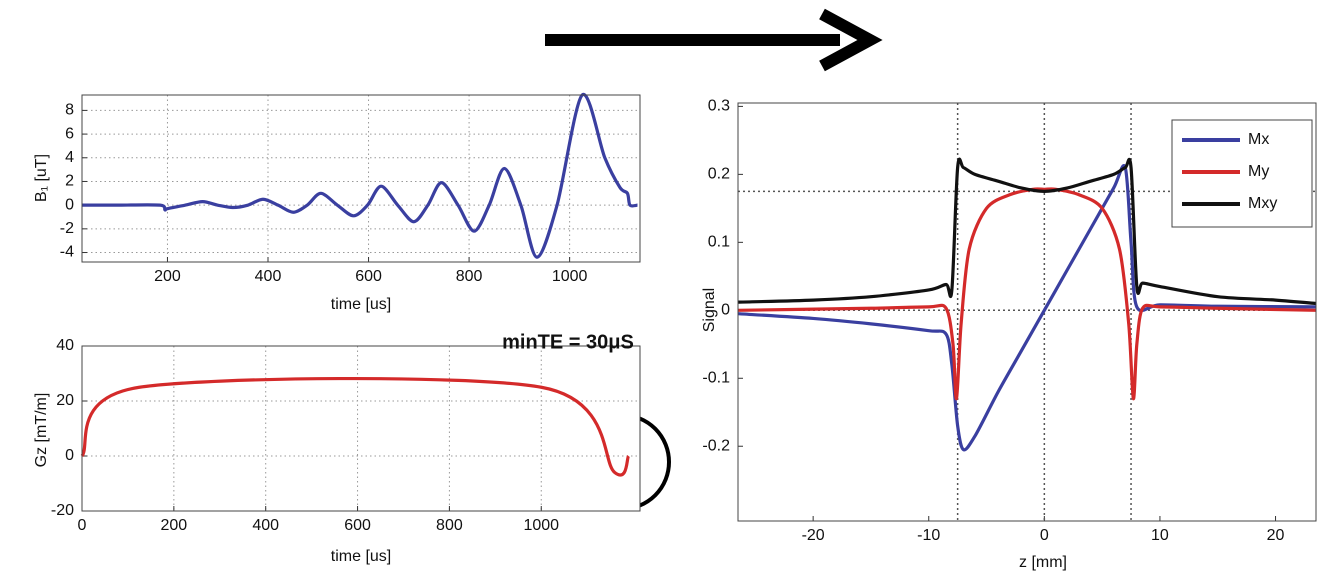  Describe the element at coordinates (65, 345) in the screenshot. I see `y-tick-label: 40` at that location.